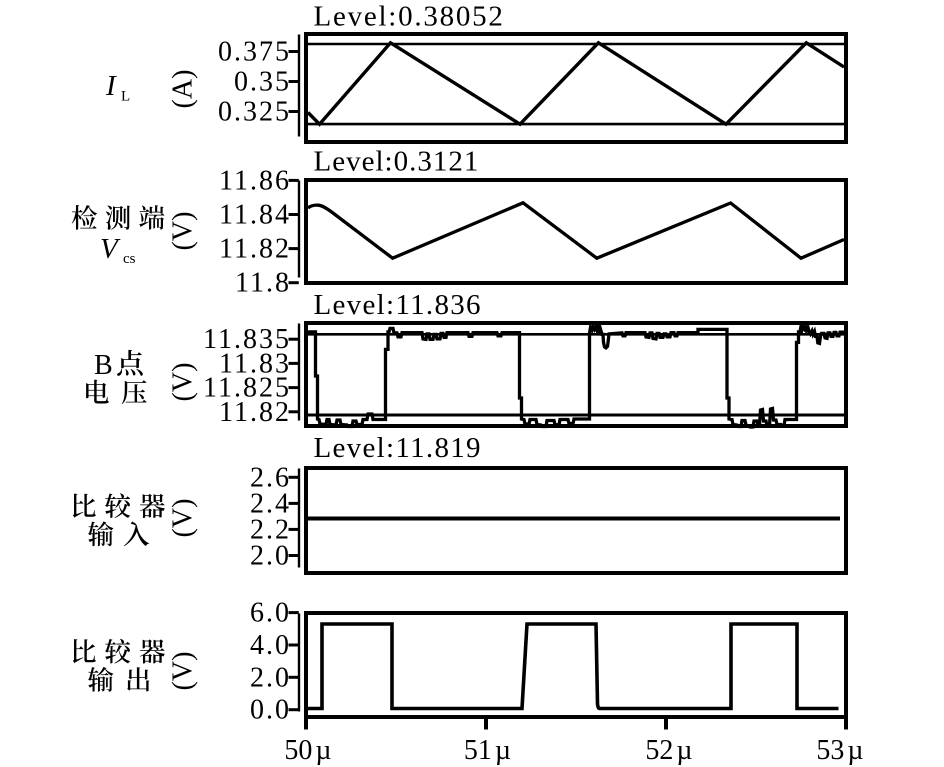 This screenshot has height=767, width=944. I want to click on svg-text: 11.84, so click(255, 215).